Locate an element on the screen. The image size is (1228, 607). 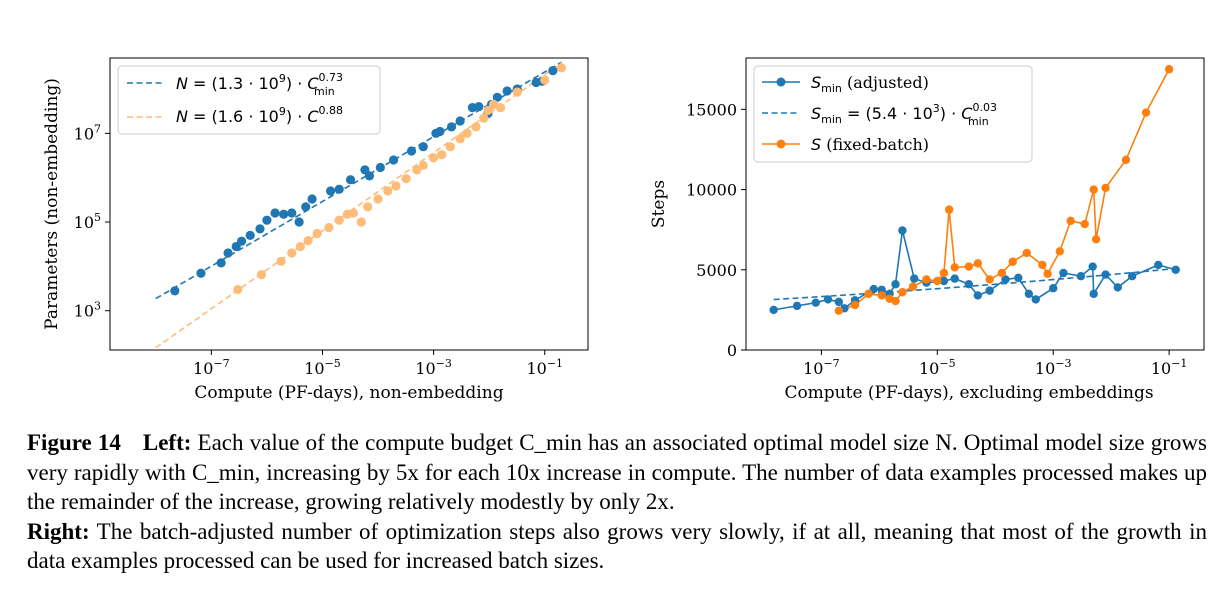
right-legend-label-3: S (fixed-batch) is located at coordinates (870, 144).